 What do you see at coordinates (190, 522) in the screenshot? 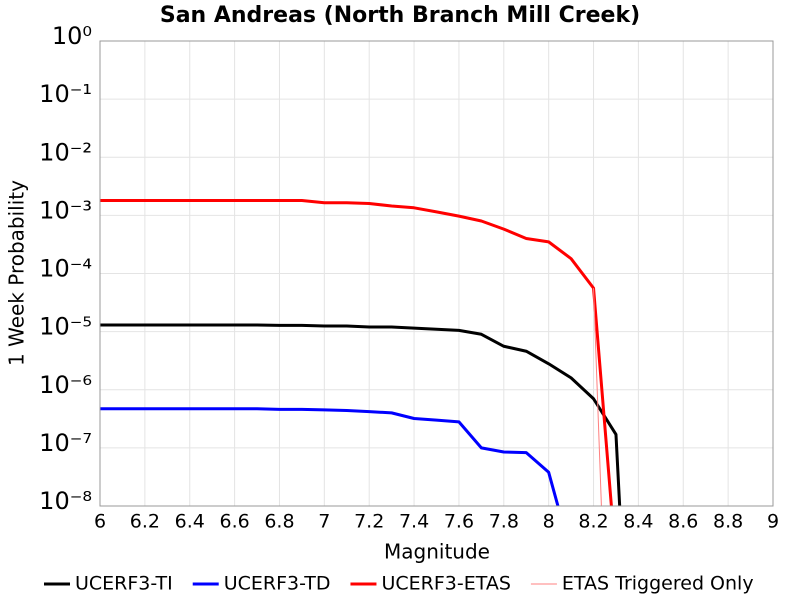
I see `x-tick-label: 6.4` at bounding box center [190, 522].